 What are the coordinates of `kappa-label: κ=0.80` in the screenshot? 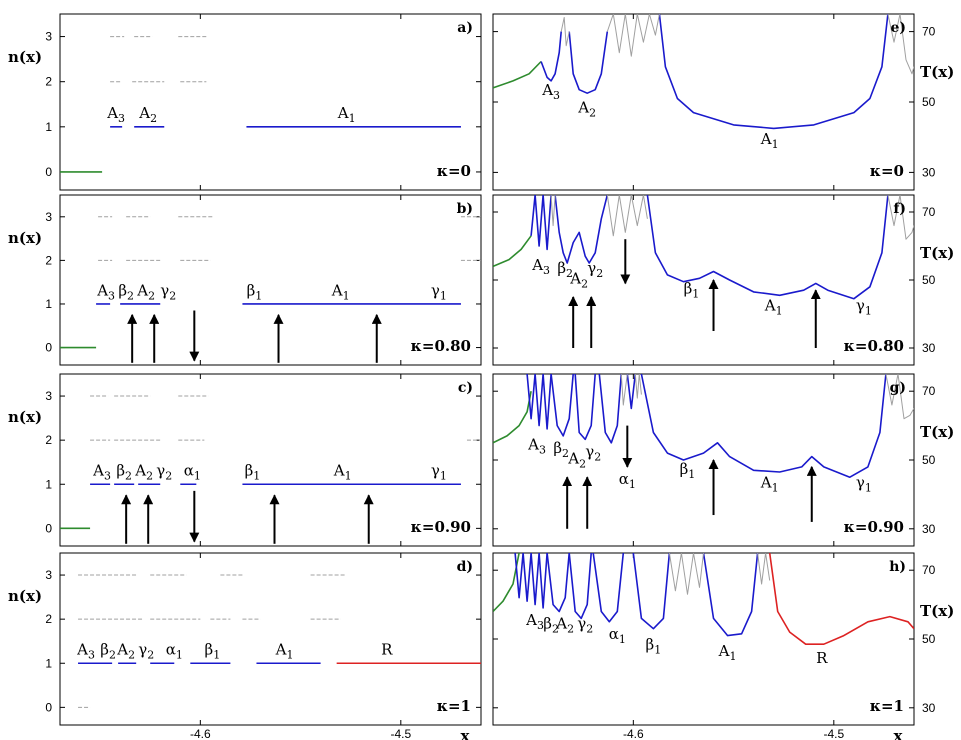 It's located at (874, 346).